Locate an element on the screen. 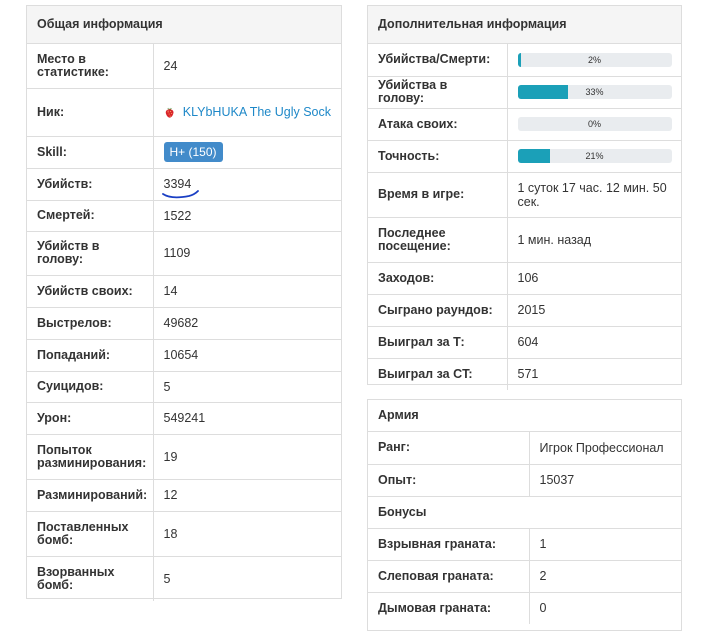 This screenshot has width=708, height=631. table-row: Ник: KLYbHUKA The Ugly Sock is located at coordinates (184, 111).